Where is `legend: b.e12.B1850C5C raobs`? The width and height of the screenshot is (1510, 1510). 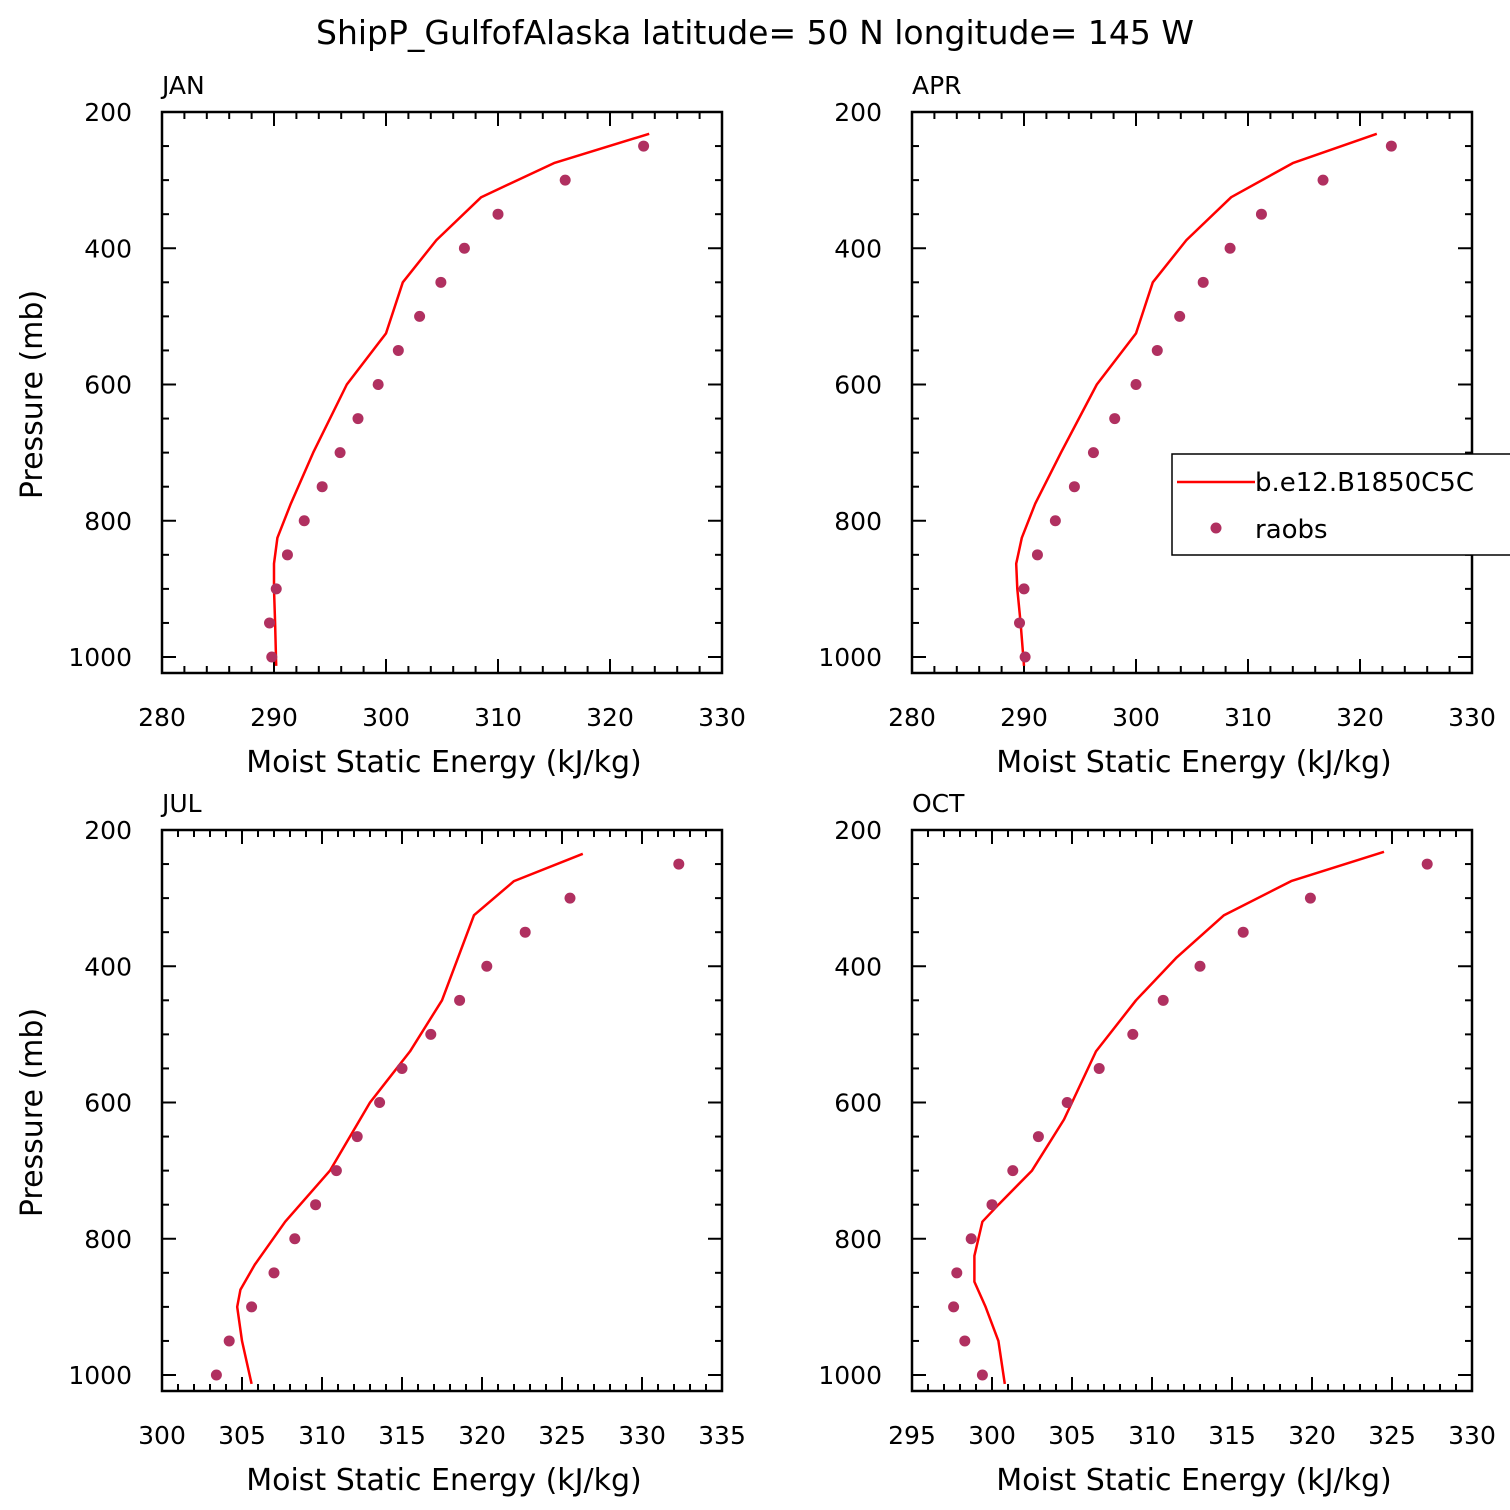 legend: b.e12.B1850C5C raobs is located at coordinates (1340, 504).